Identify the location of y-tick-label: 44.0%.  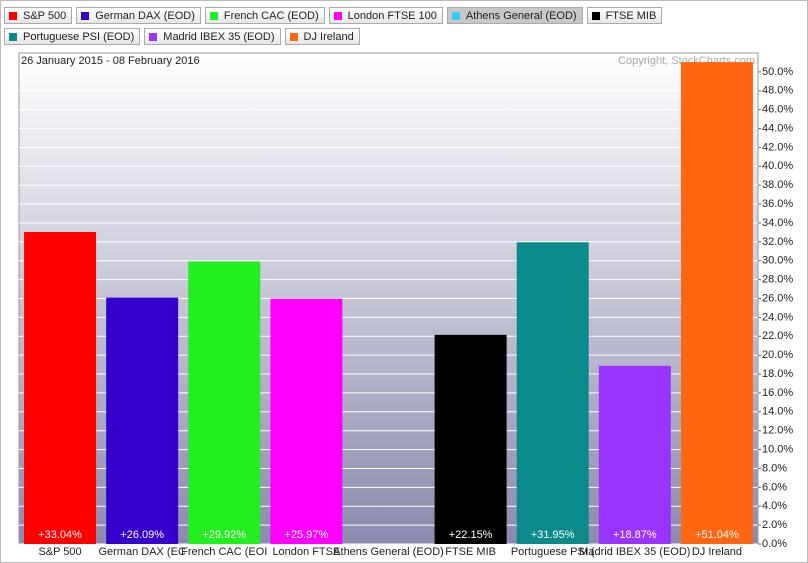
(777, 128).